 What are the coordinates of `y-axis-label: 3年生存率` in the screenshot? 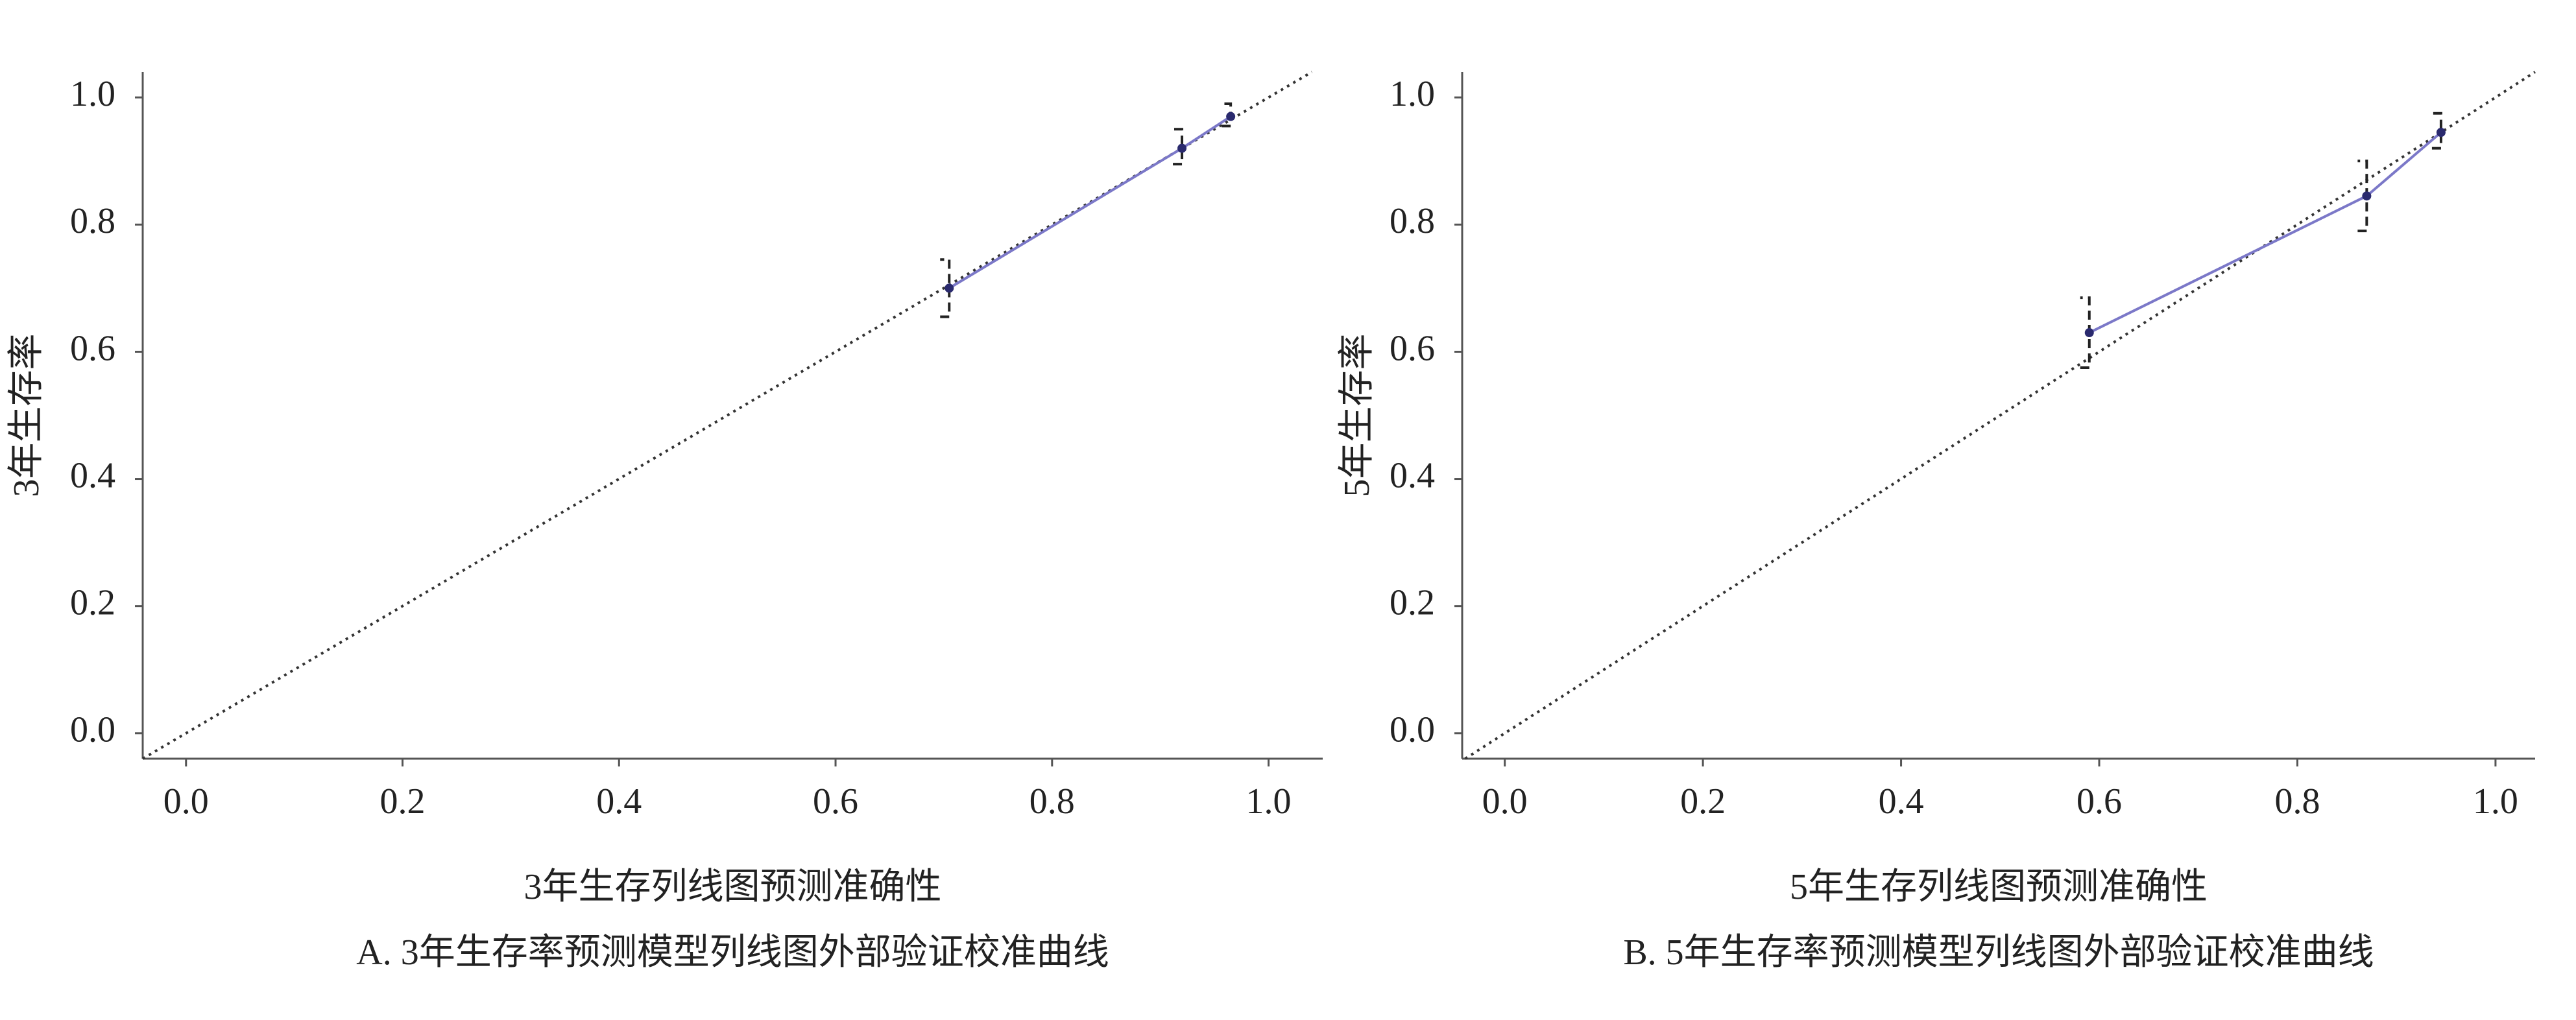 It's located at (26, 415).